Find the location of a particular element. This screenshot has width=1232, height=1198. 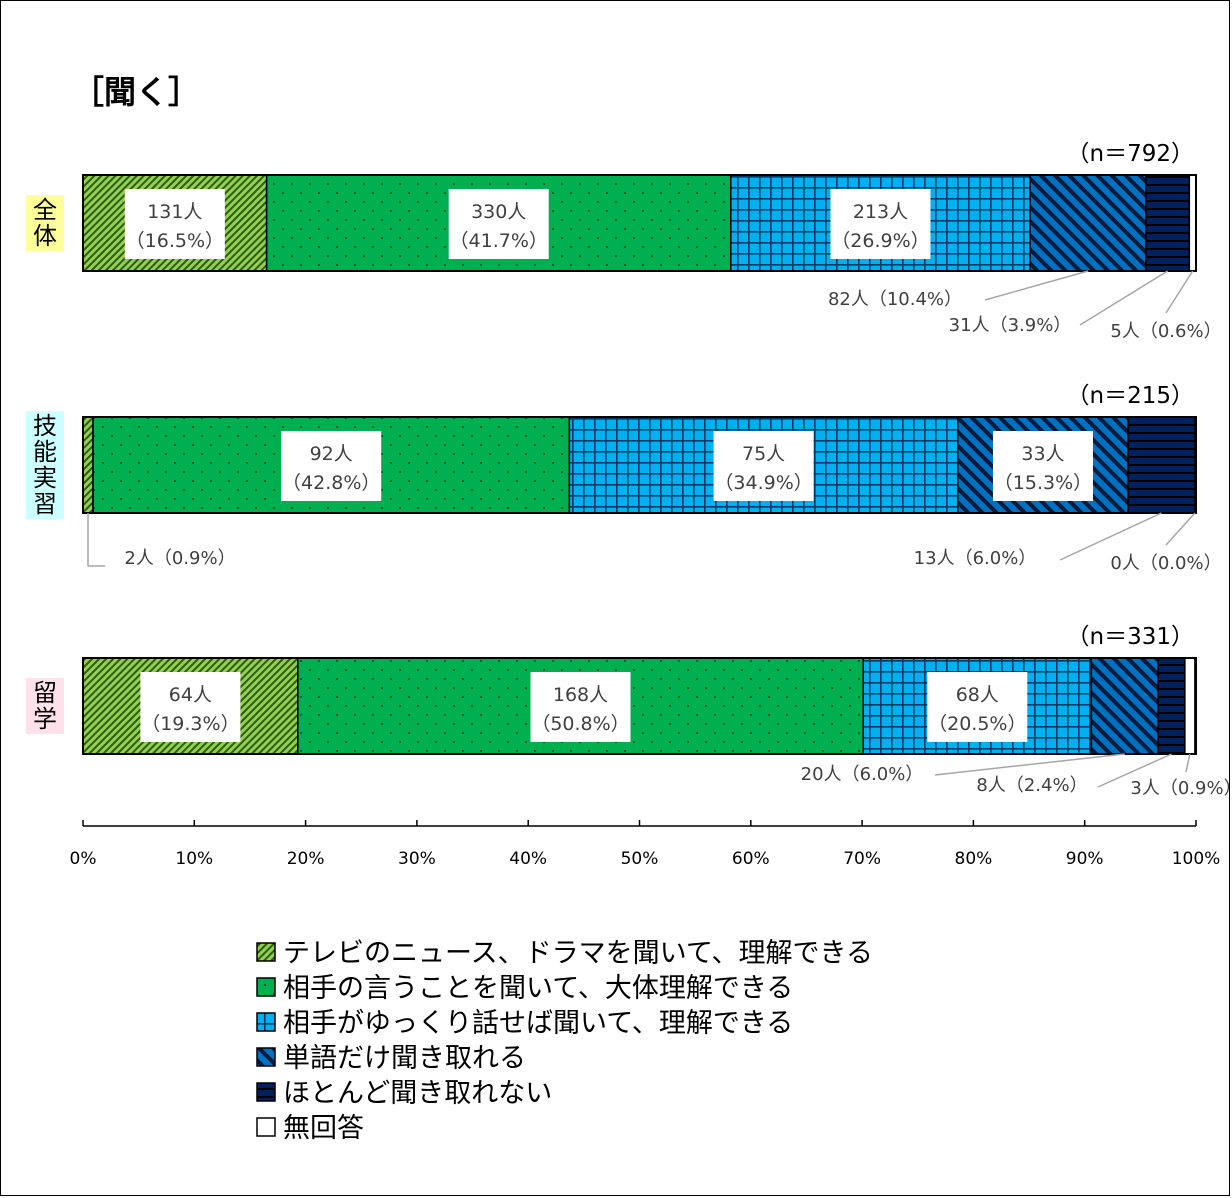

data-label-count: 168人 is located at coordinates (580, 695).